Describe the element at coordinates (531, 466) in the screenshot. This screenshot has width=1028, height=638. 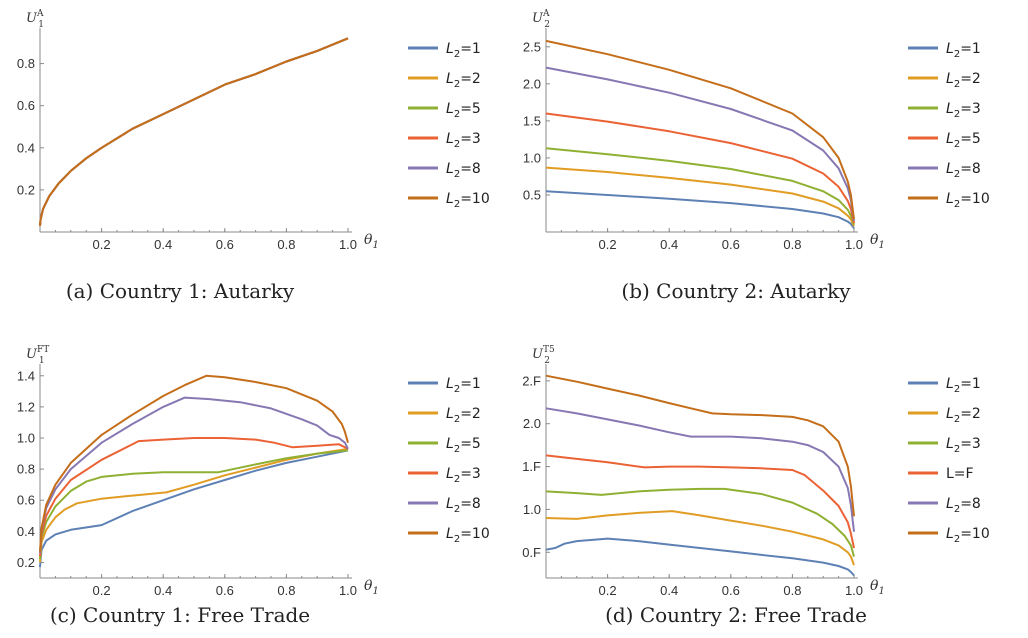
I see `y-tick-label: 1.F` at that location.